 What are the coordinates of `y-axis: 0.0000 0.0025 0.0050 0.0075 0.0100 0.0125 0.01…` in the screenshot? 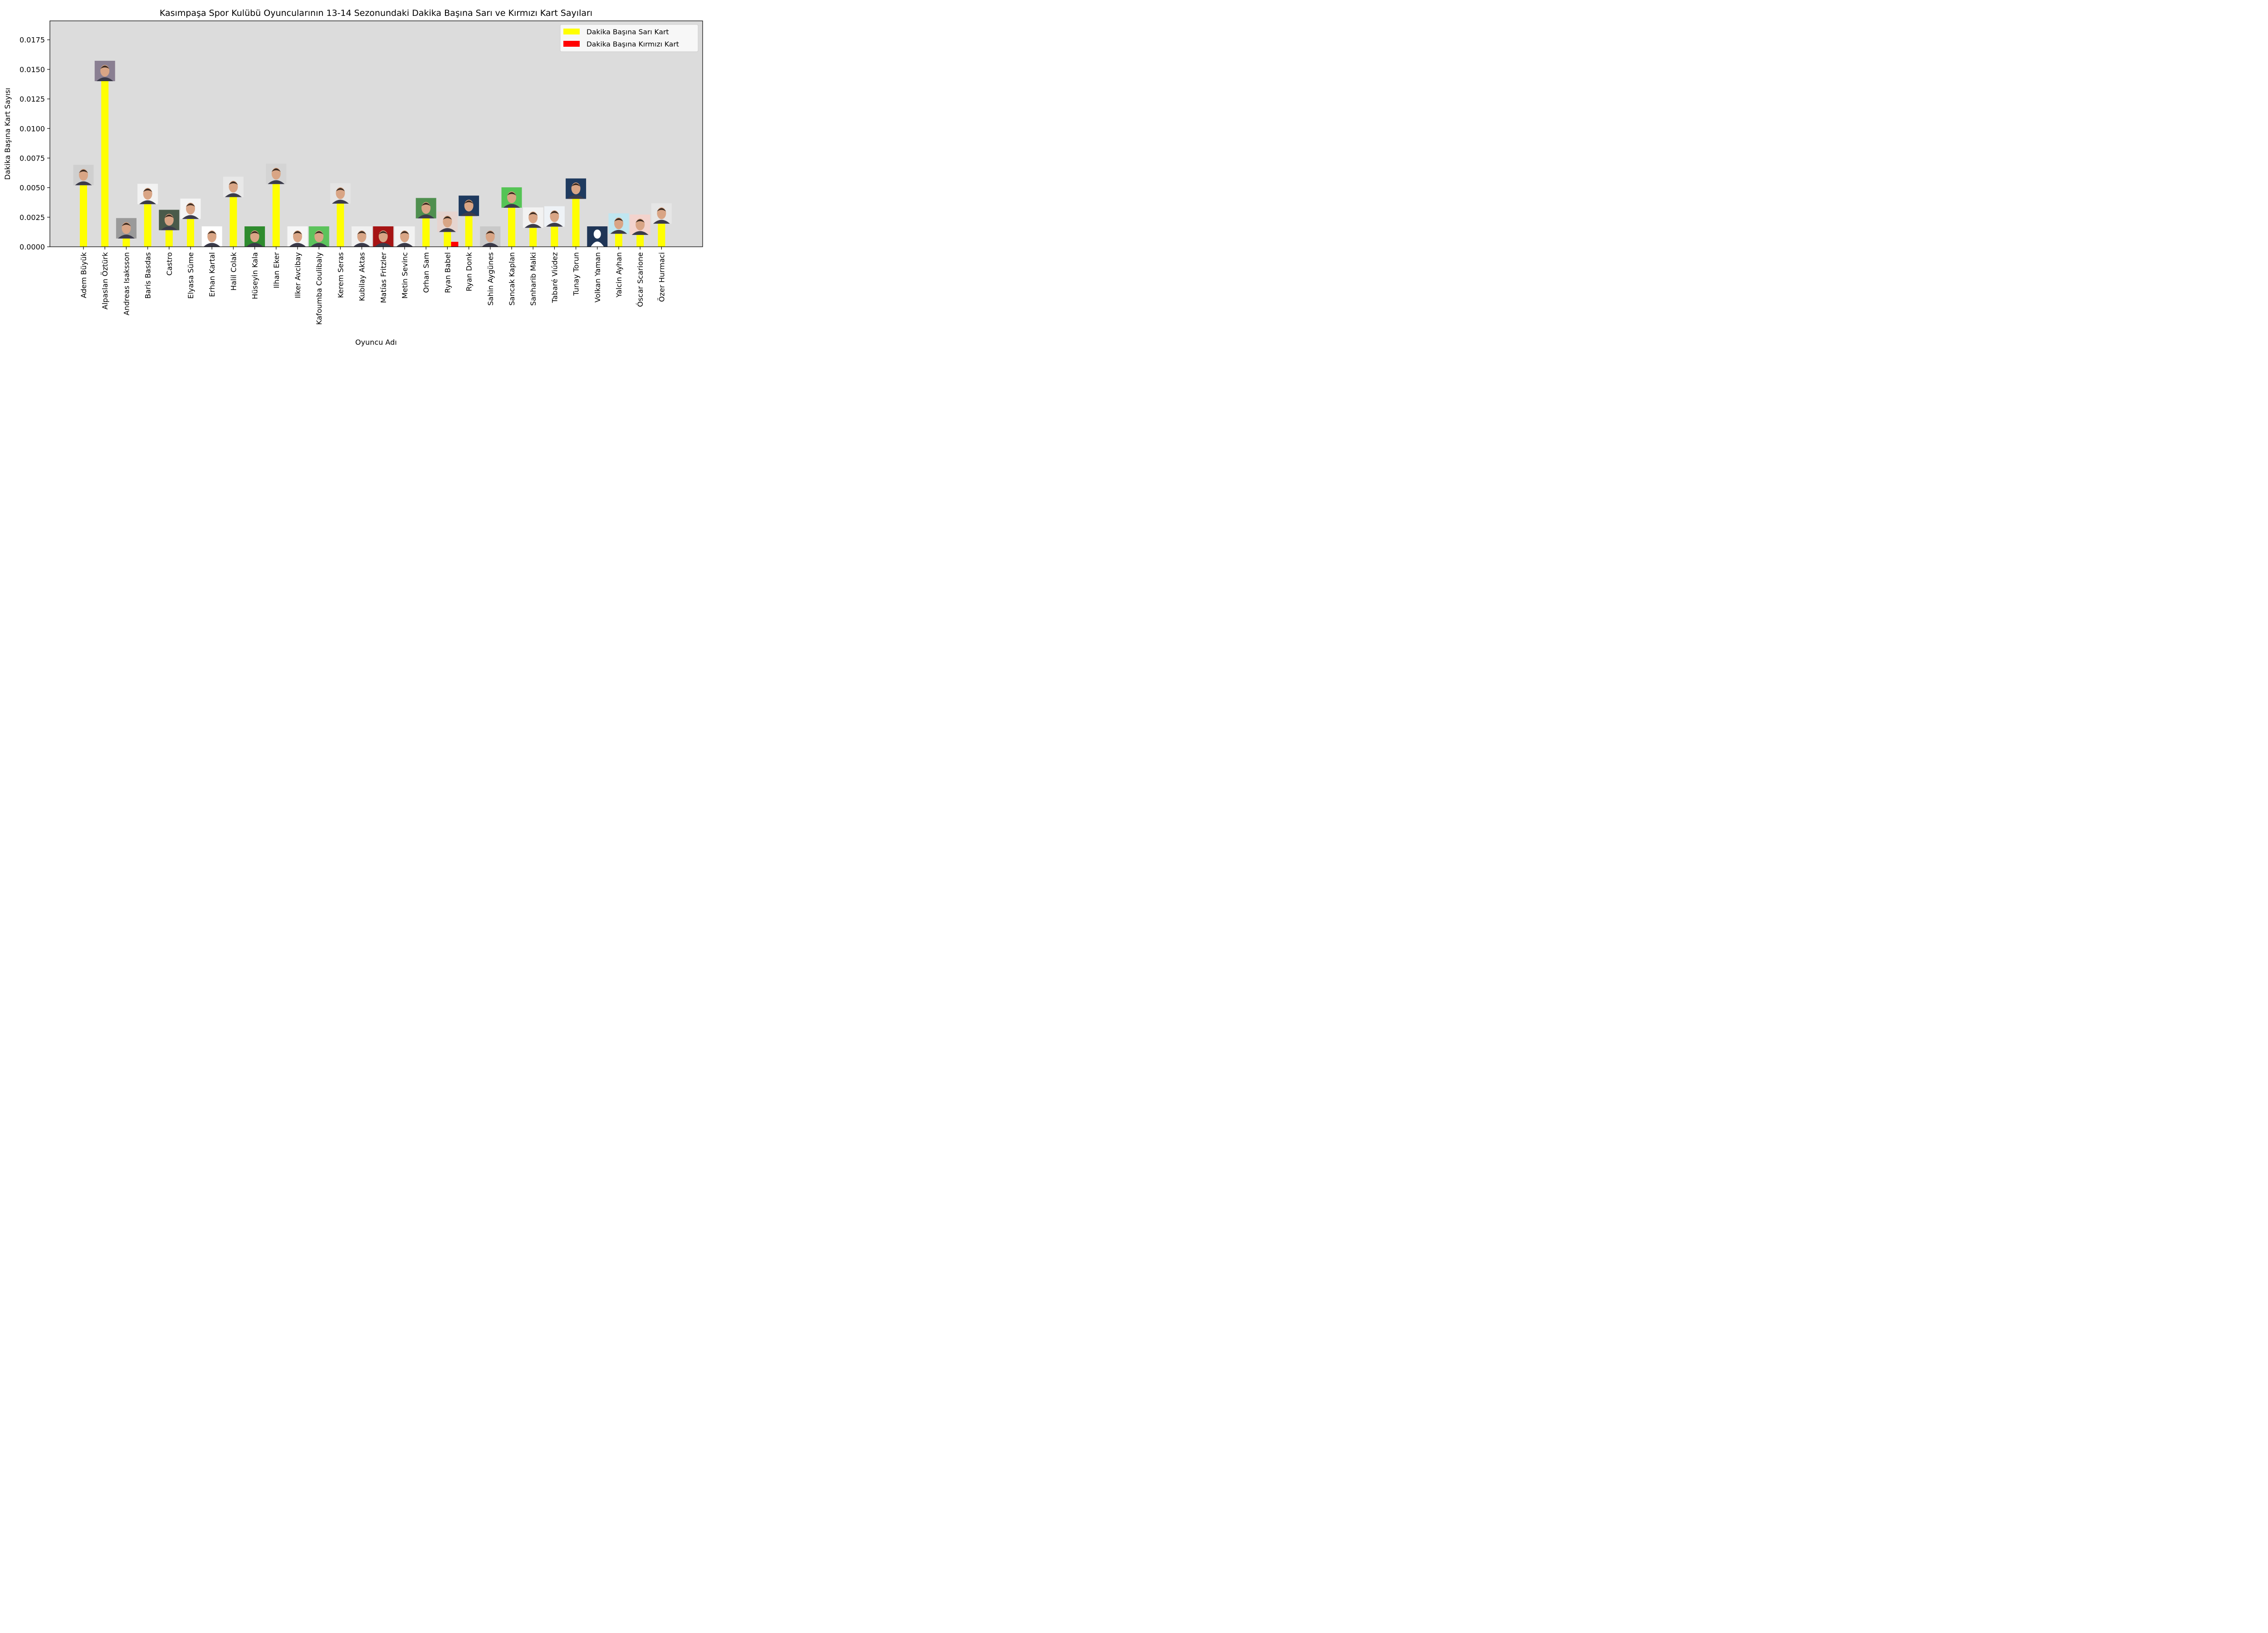 It's located at (35, 143).